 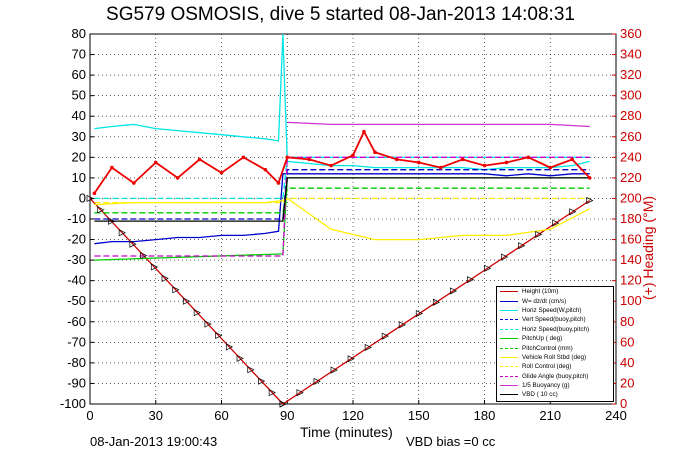 What do you see at coordinates (631, 115) in the screenshot?
I see `right-y-tick-label: 280` at bounding box center [631, 115].